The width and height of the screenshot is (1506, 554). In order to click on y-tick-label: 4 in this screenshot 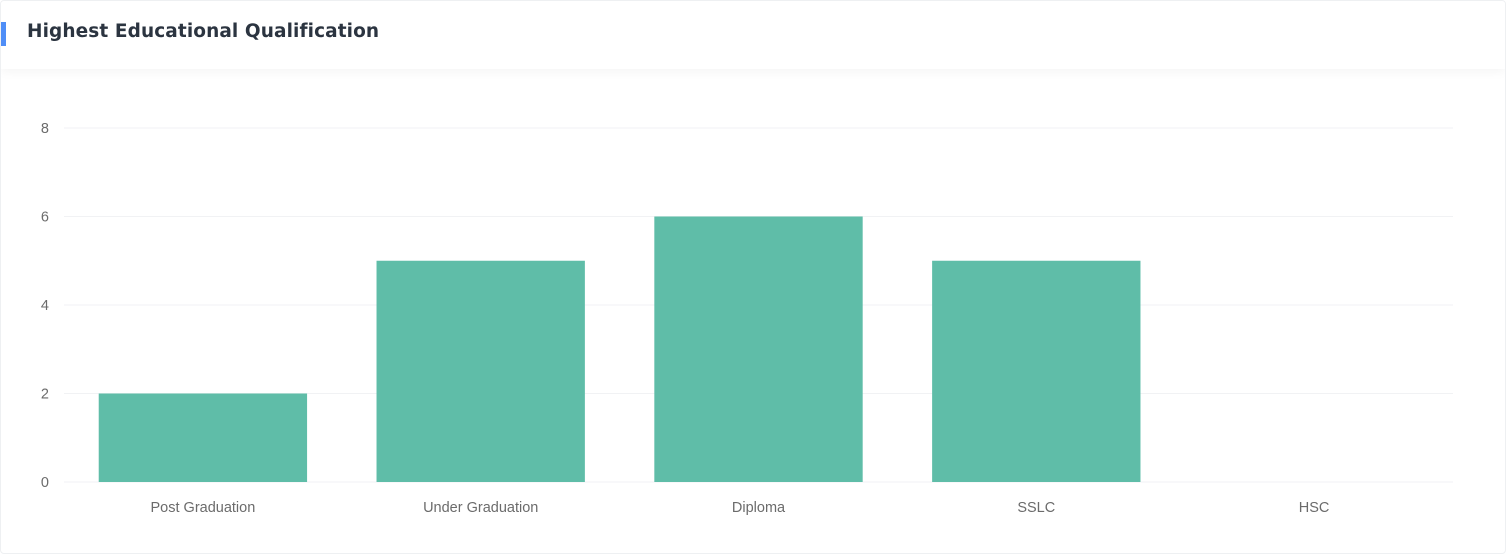, I will do `click(45, 306)`.